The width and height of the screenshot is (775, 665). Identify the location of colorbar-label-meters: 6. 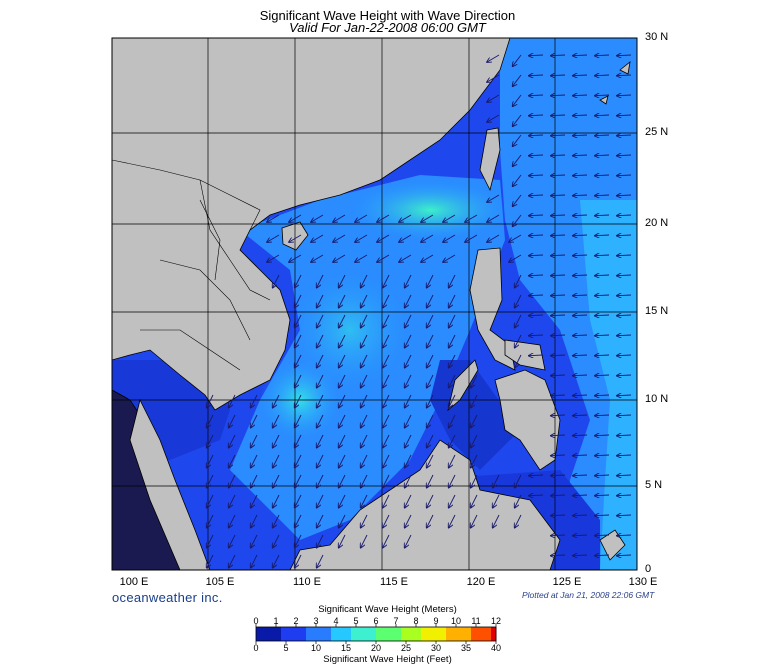
(376, 621).